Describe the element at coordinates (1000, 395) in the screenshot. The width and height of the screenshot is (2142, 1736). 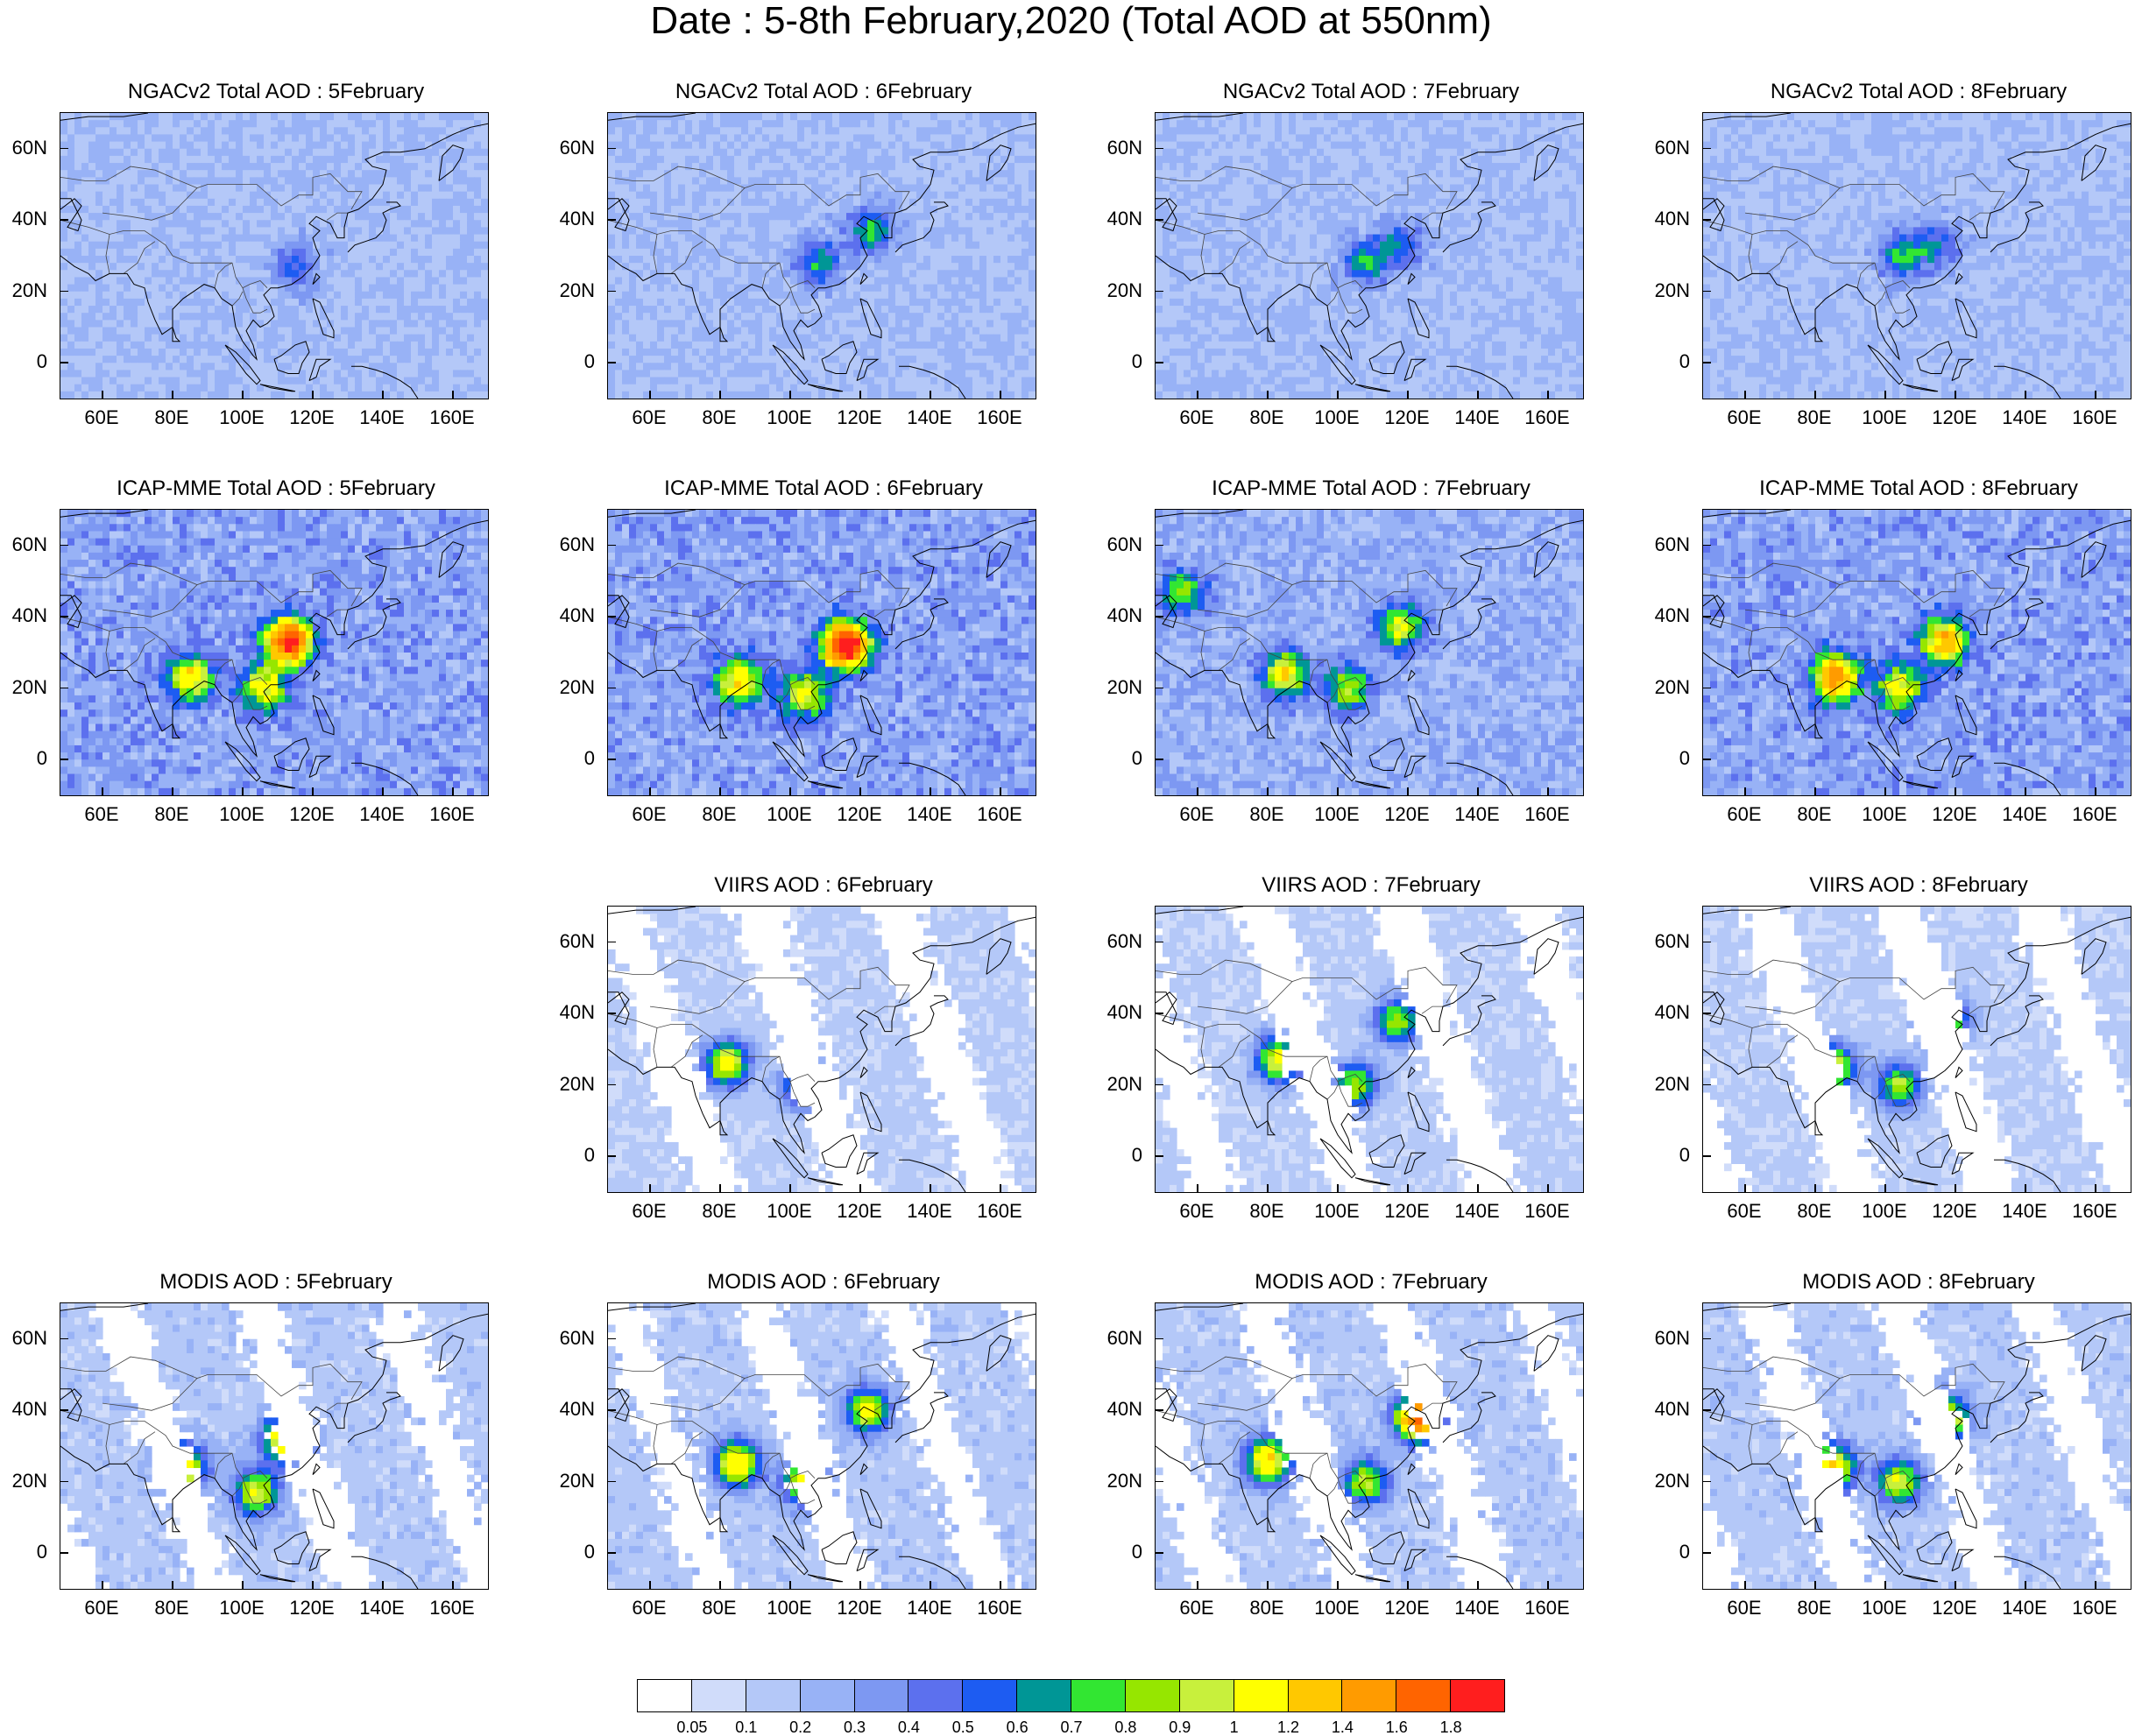
I see `lon-tick` at that location.